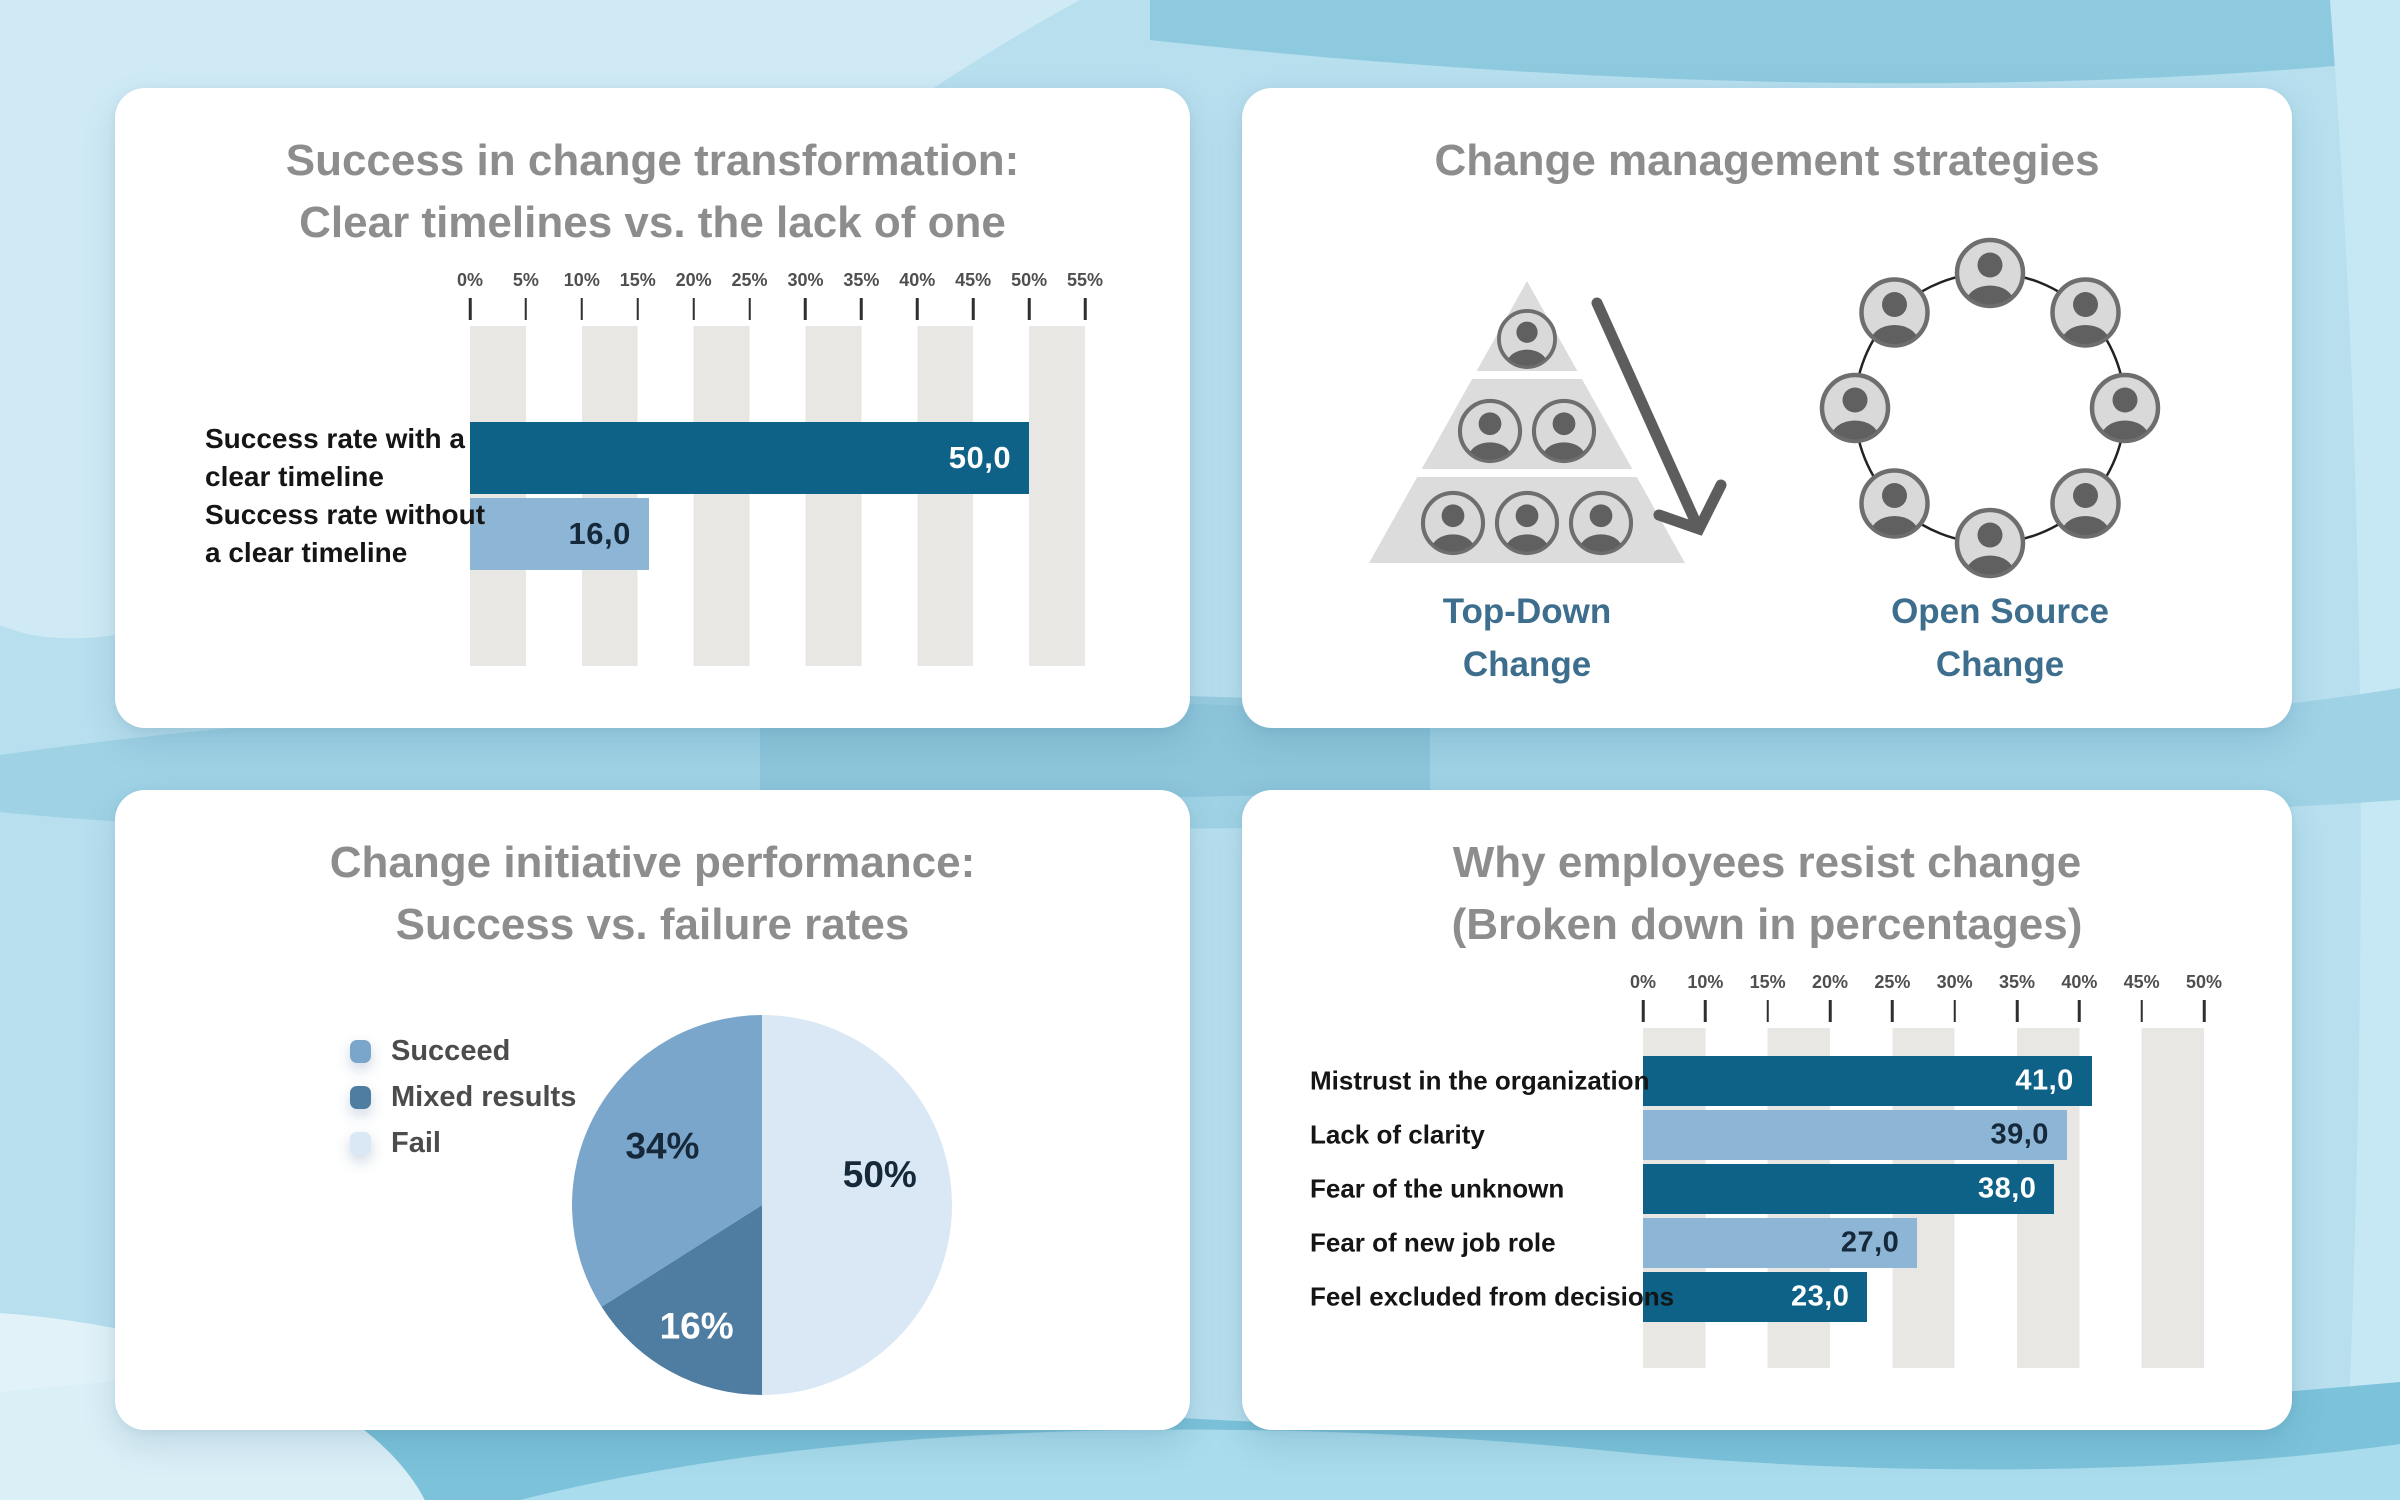 The height and width of the screenshot is (1500, 2400). I want to click on plot-area: 50,0 16,0, so click(777, 496).